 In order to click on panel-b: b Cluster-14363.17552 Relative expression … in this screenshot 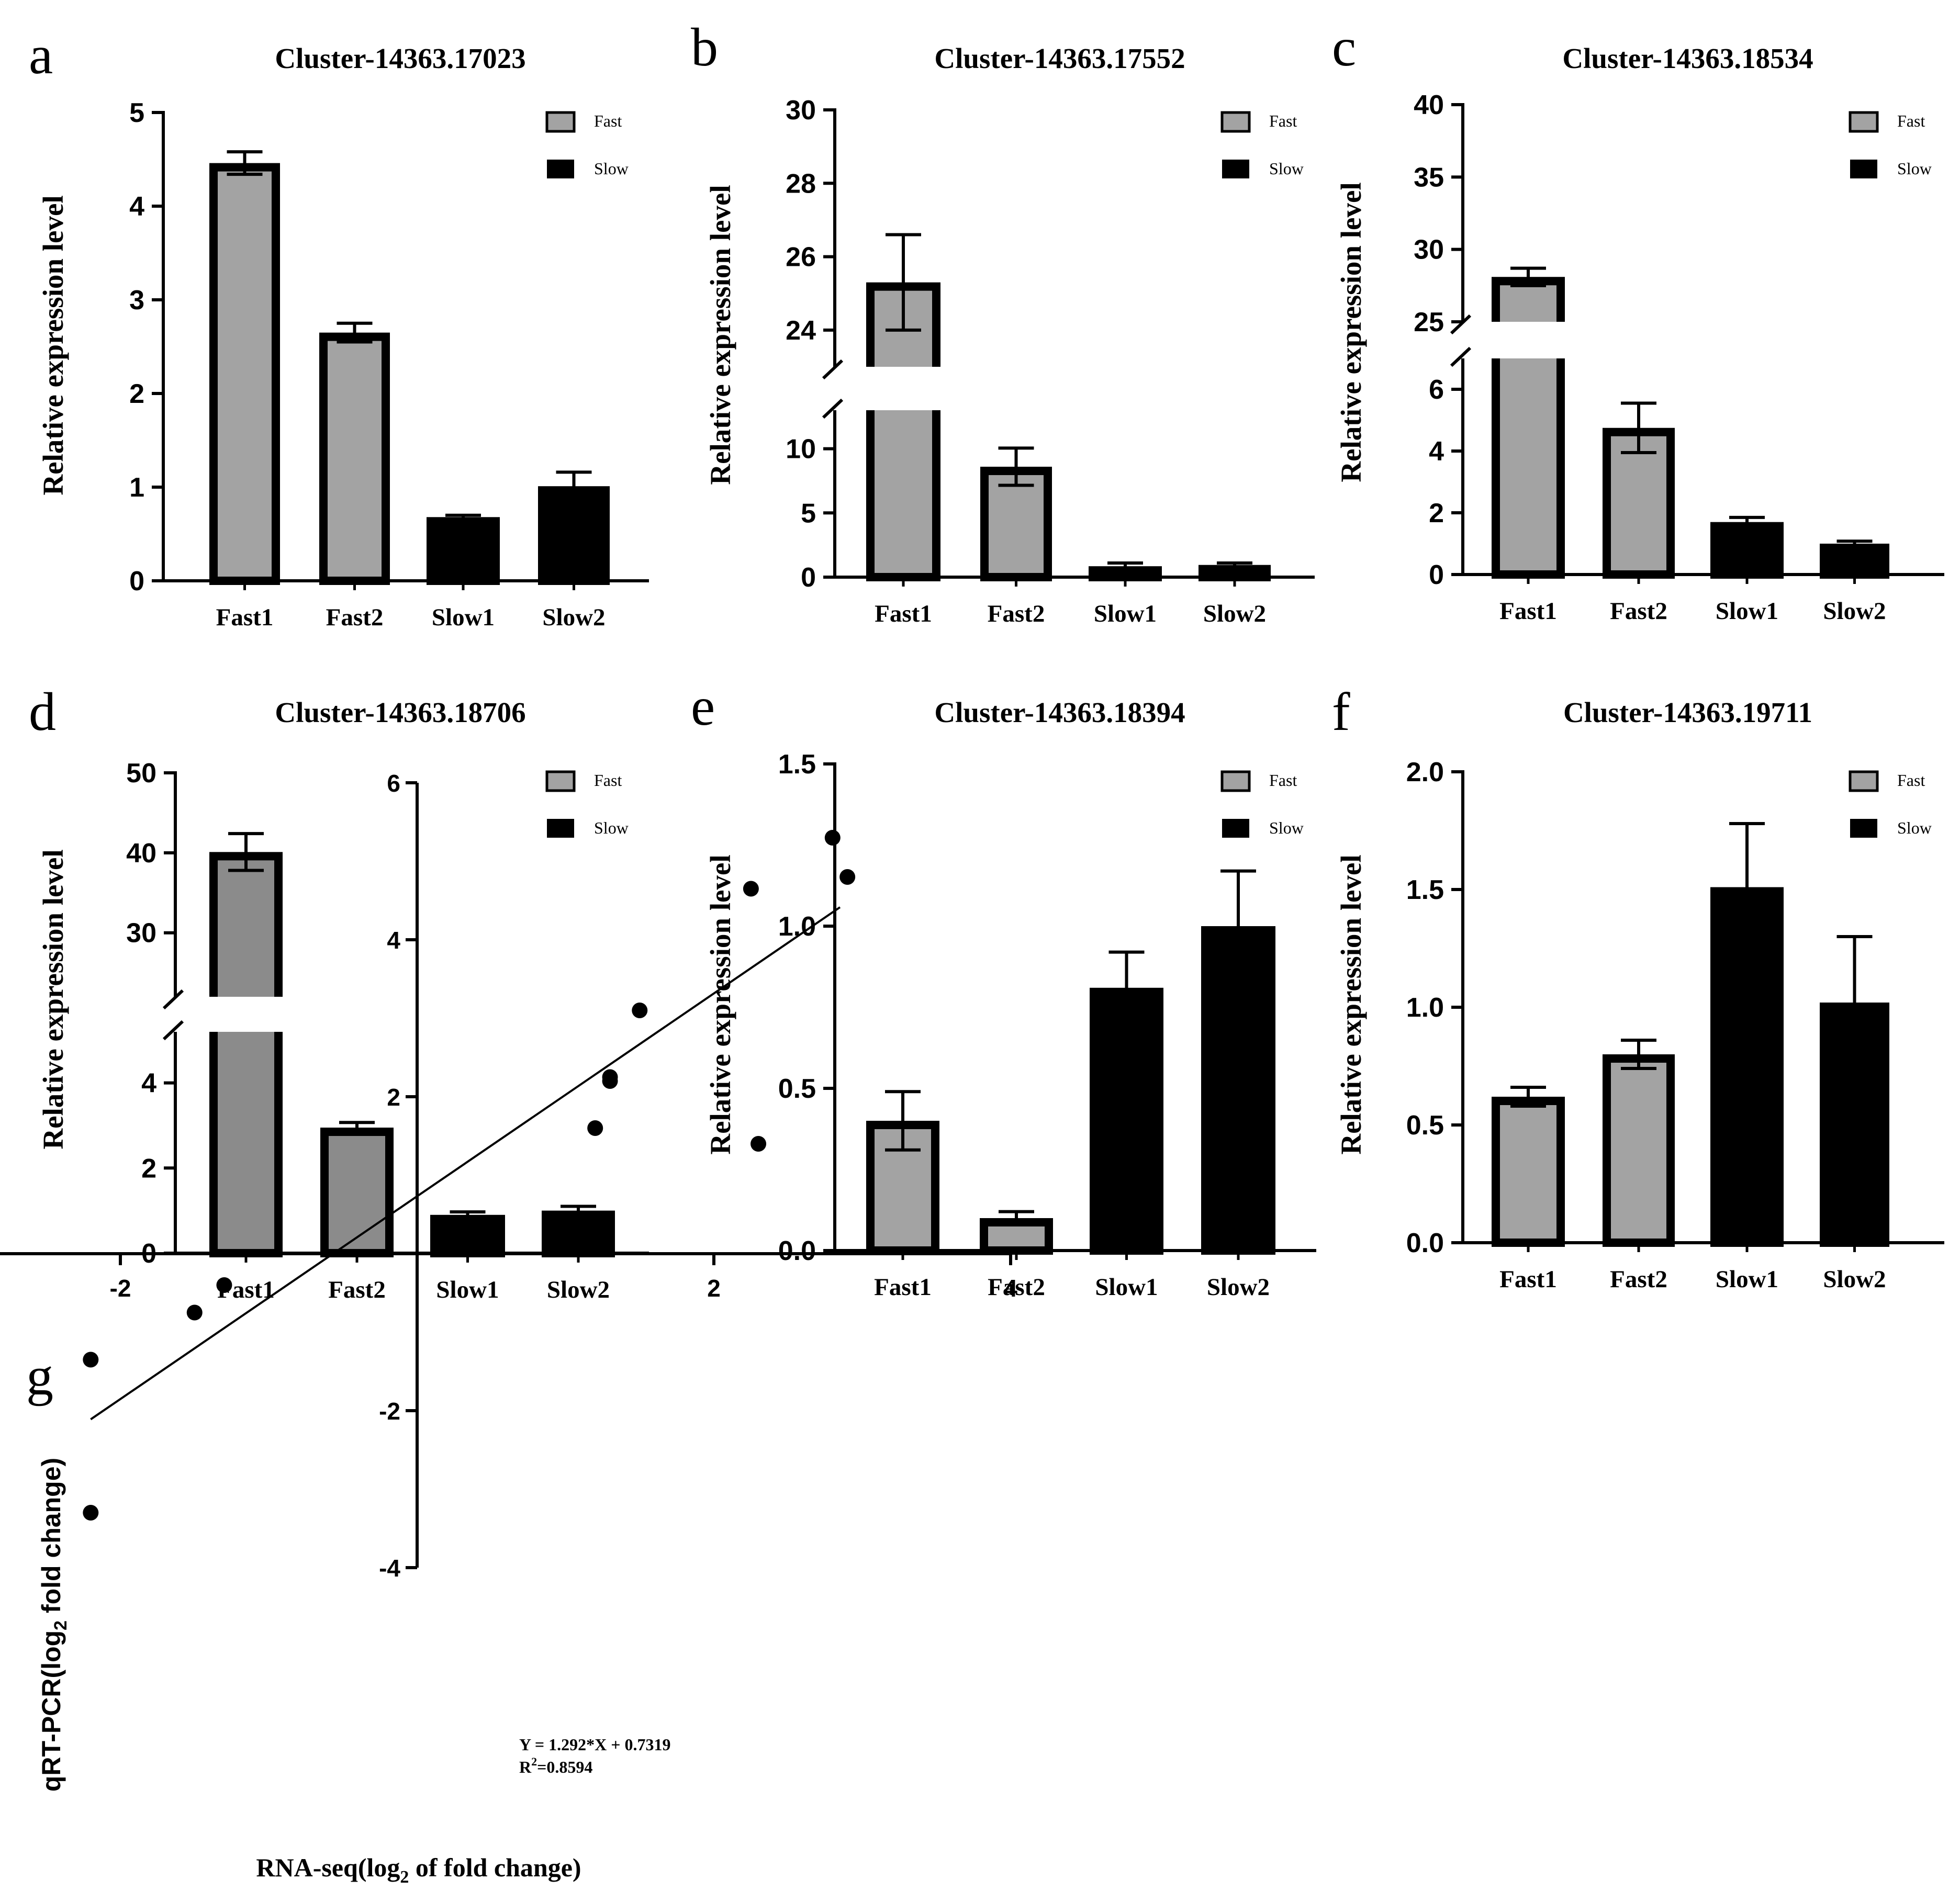, I will do `click(1003, 322)`.